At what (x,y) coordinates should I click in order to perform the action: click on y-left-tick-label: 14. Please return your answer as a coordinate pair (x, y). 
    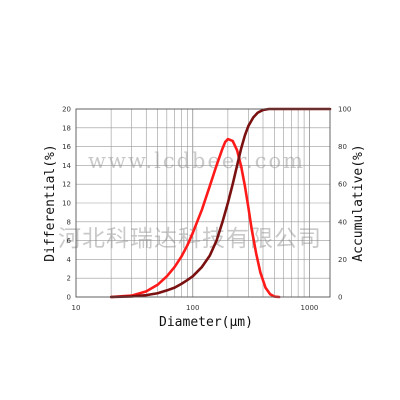
    Looking at the image, I should click on (66, 166).